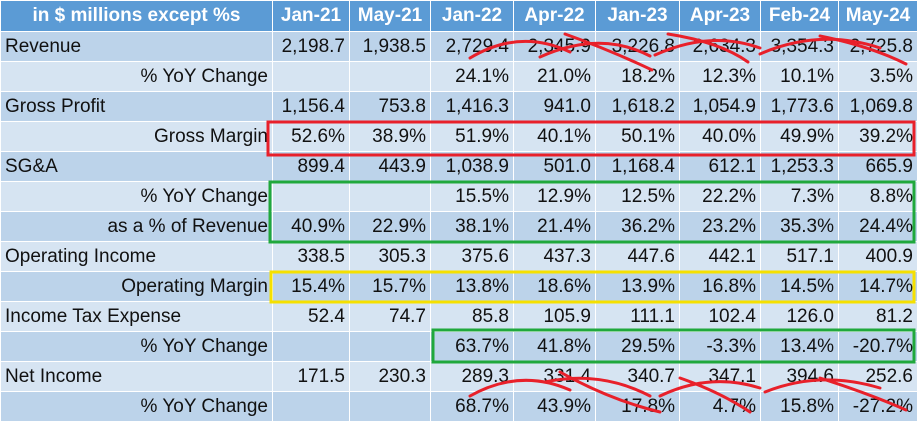 The image size is (917, 422). Describe the element at coordinates (137, 317) in the screenshot. I see `row-label: Income Tax Expense` at that location.